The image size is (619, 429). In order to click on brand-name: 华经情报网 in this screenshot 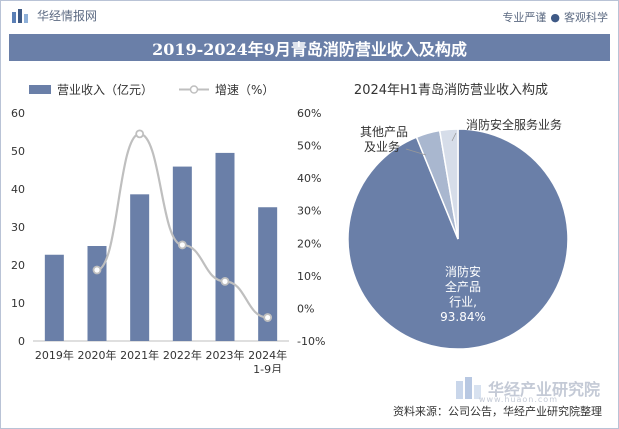, I will do `click(67, 16)`.